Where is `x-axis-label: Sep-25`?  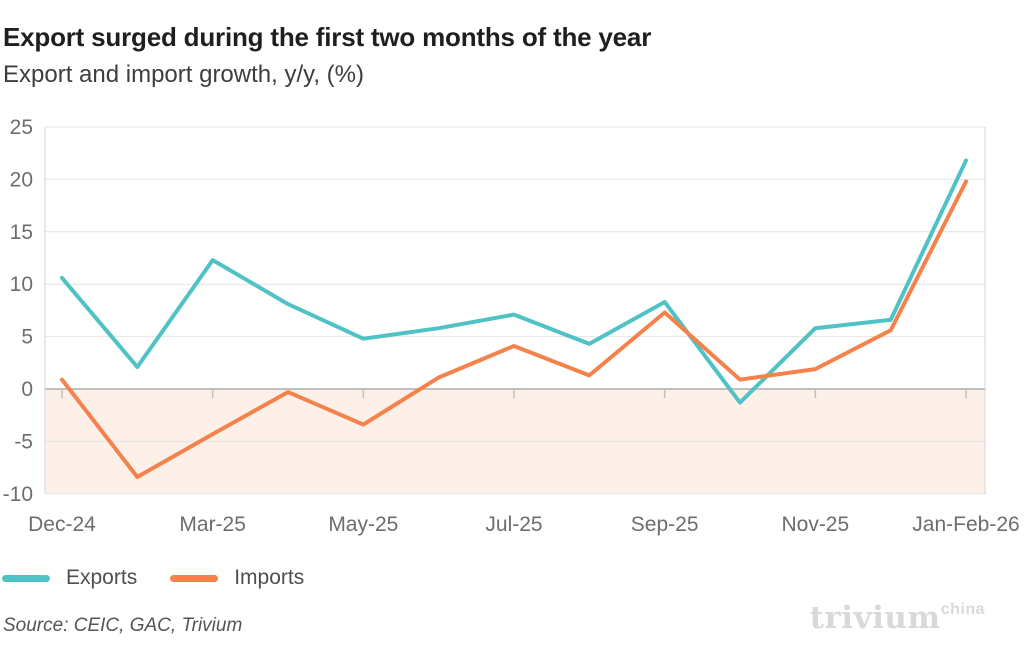 x-axis-label: Sep-25 is located at coordinates (665, 524).